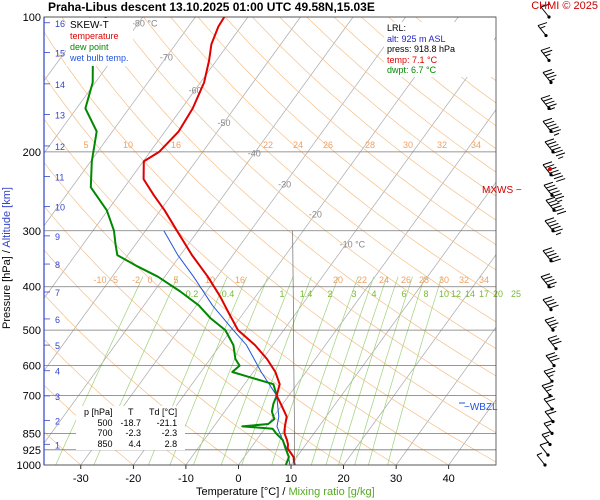  I want to click on altitude-tick-label: 9, so click(57, 237).